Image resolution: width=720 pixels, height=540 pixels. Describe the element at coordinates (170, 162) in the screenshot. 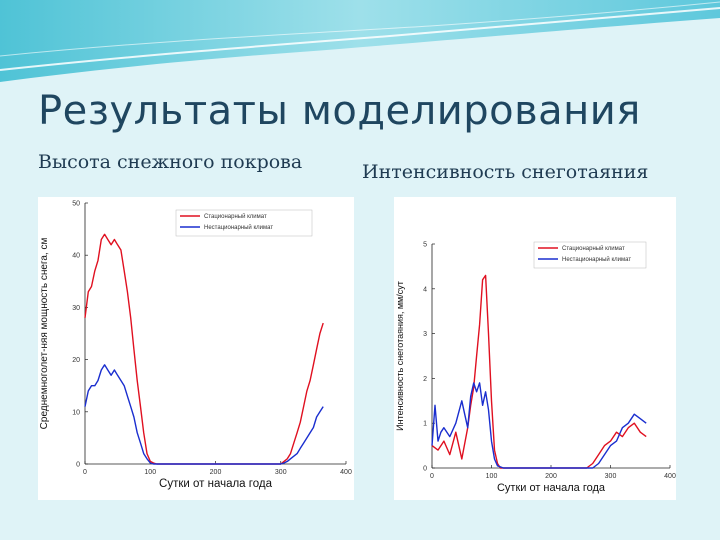

I see `left-chart-heading: Высота снежного покрова` at that location.